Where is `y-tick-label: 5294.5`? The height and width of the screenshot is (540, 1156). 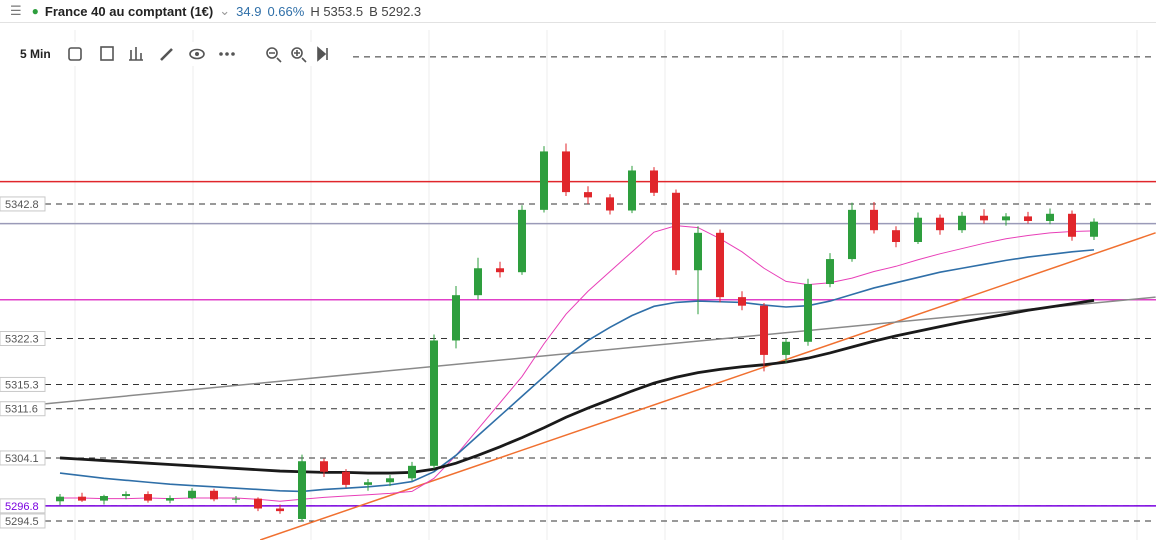 y-tick-label: 5294.5 is located at coordinates (22, 522).